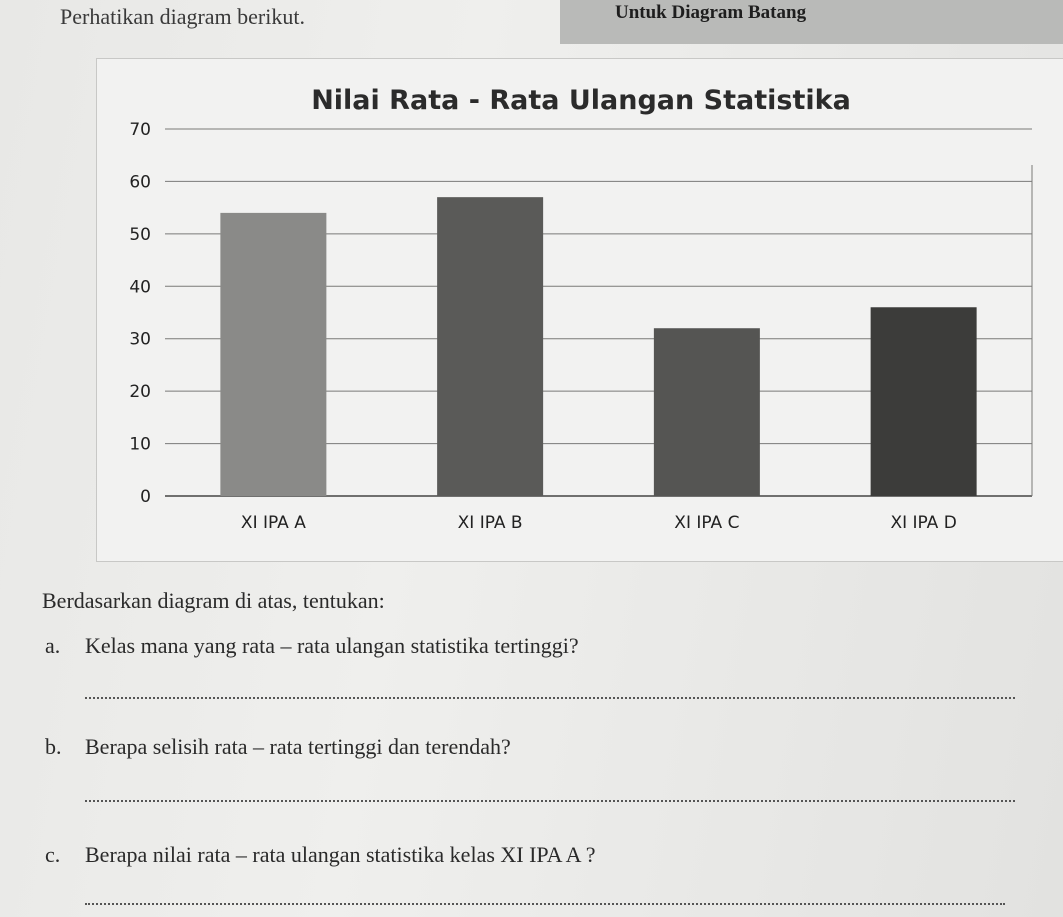 The width and height of the screenshot is (1063, 917). Describe the element at coordinates (140, 235) in the screenshot. I see `y-tick-label: 50` at that location.